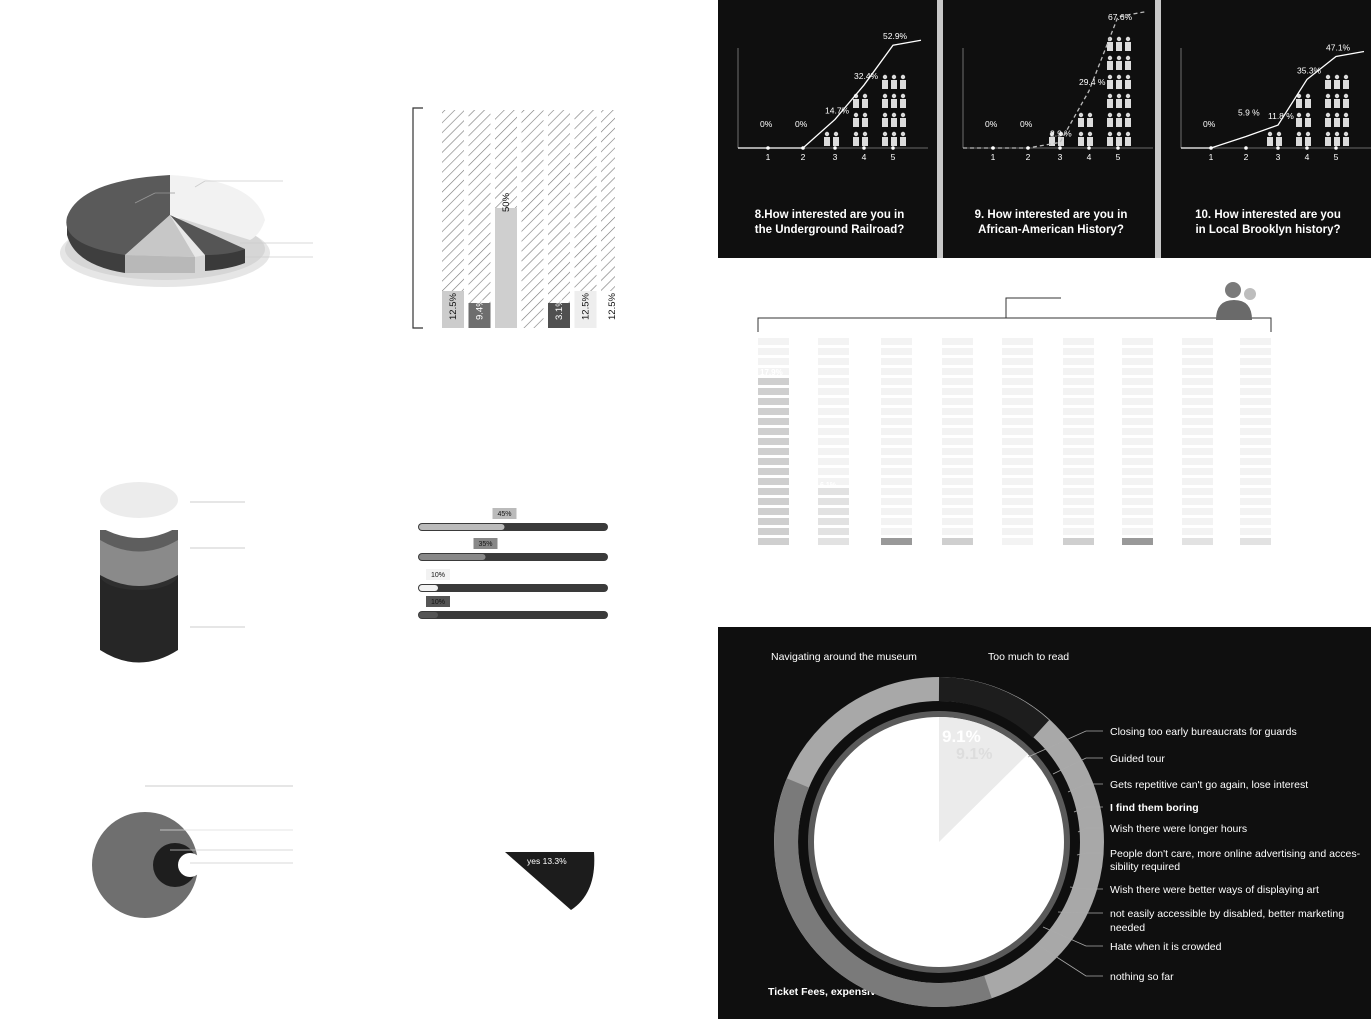  I want to click on hatched-bar-chart: 12.5% 9.4% 50% 3.1% 12.5% 12.5%, so click(513, 218).